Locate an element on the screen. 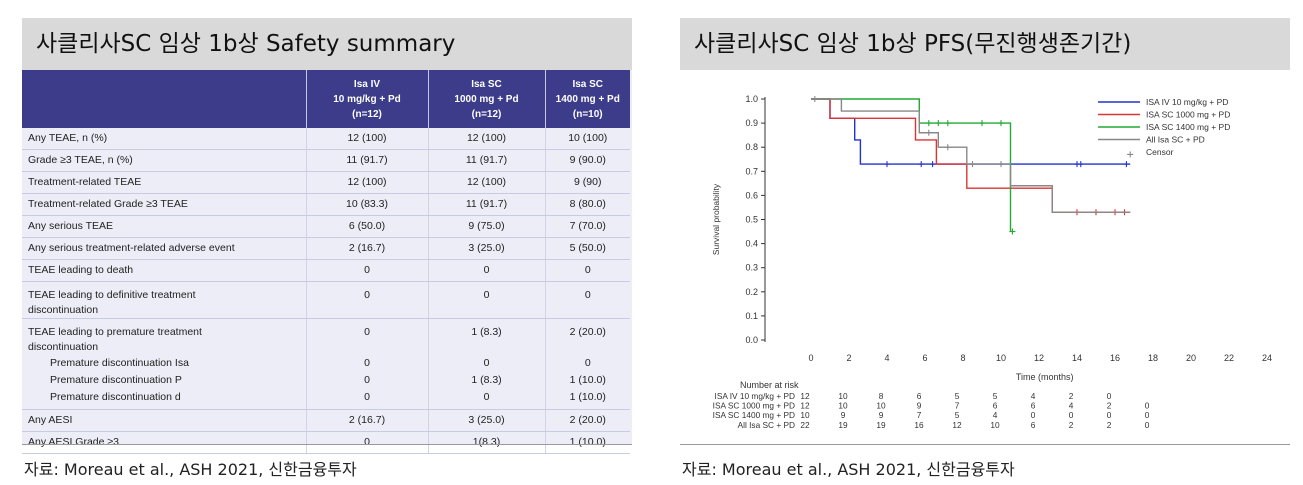 The width and height of the screenshot is (1303, 485). pfs-panel-title: 사클리사SC 임상 1b상 PFS(무진행생존기간) is located at coordinates (985, 44).